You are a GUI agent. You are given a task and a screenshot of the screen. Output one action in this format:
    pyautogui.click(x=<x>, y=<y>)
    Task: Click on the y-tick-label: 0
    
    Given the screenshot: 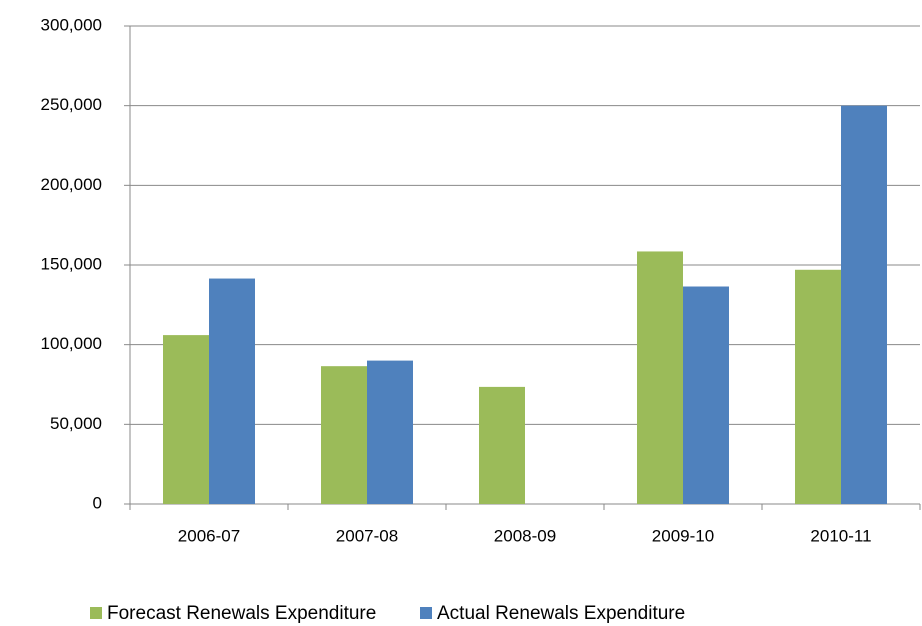 What is the action you would take?
    pyautogui.click(x=97, y=502)
    